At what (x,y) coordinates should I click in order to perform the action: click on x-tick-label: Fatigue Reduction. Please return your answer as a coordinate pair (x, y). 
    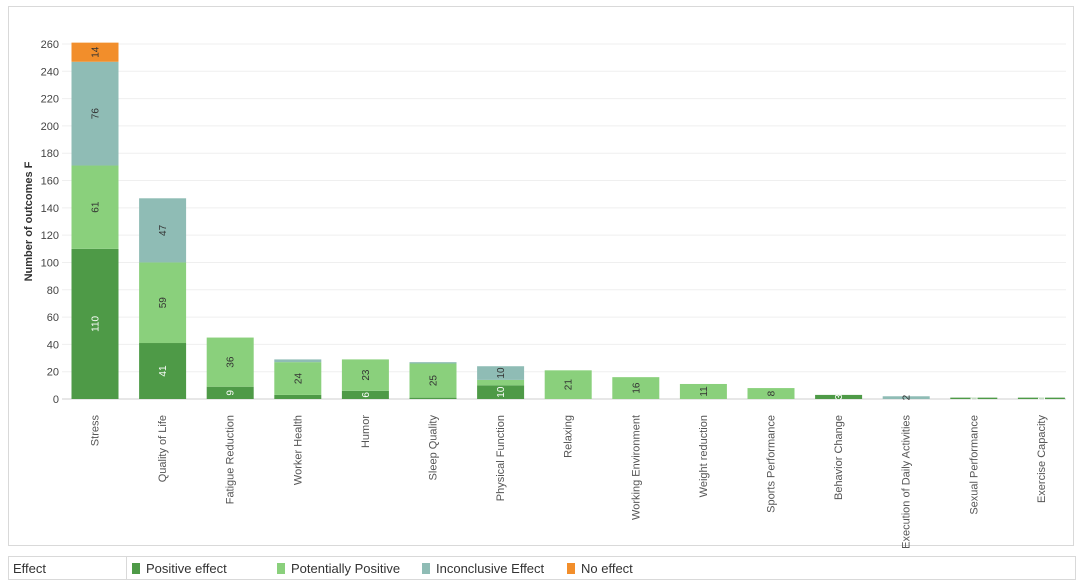
    Looking at the image, I should click on (231, 459).